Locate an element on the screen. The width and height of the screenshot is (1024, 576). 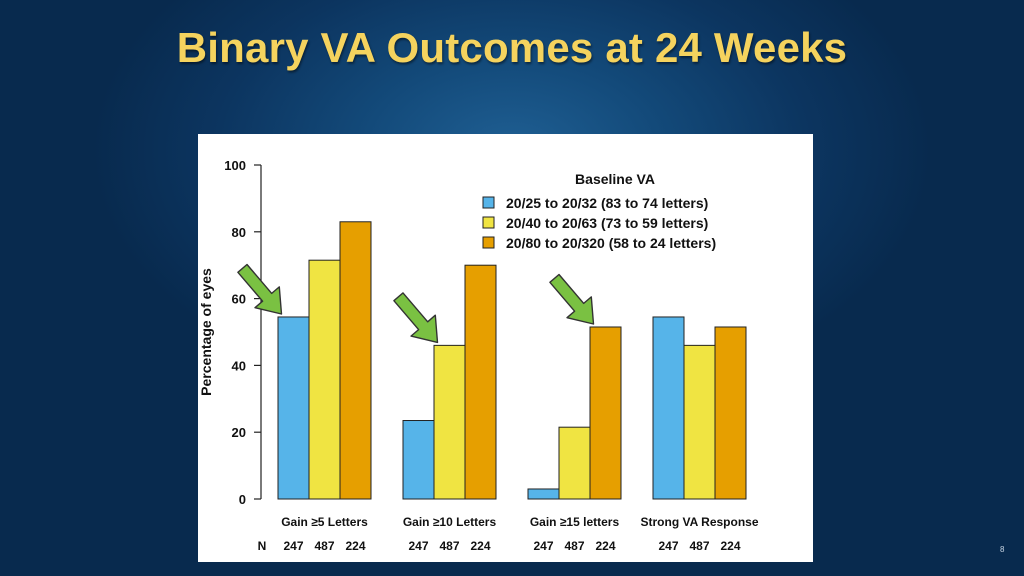
legend-label-2: 20/40 to 20/63 (73 to 59 letters) is located at coordinates (607, 223).